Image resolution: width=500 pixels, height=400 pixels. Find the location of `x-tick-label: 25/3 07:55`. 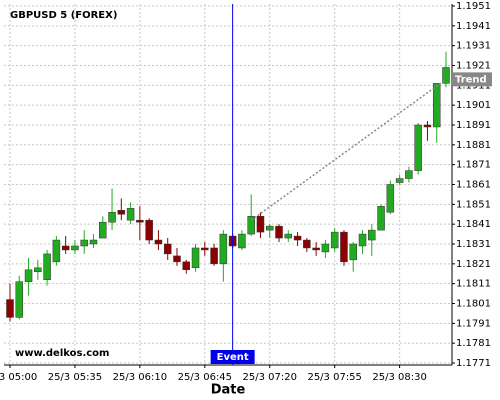

x-tick-label: 25/3 07:55 is located at coordinates (334, 377).